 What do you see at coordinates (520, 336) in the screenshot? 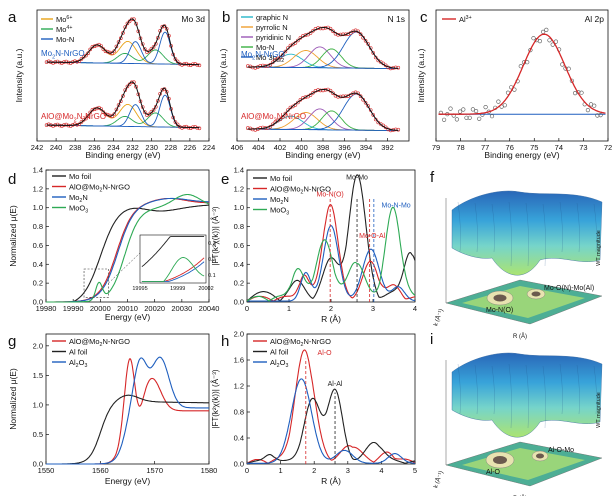
I see `x-axis-title: R (Å)` at bounding box center [520, 336].